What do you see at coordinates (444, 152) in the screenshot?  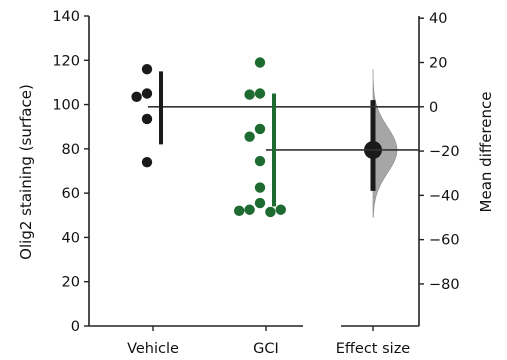 I see `right-tick-label: −20` at bounding box center [444, 152].